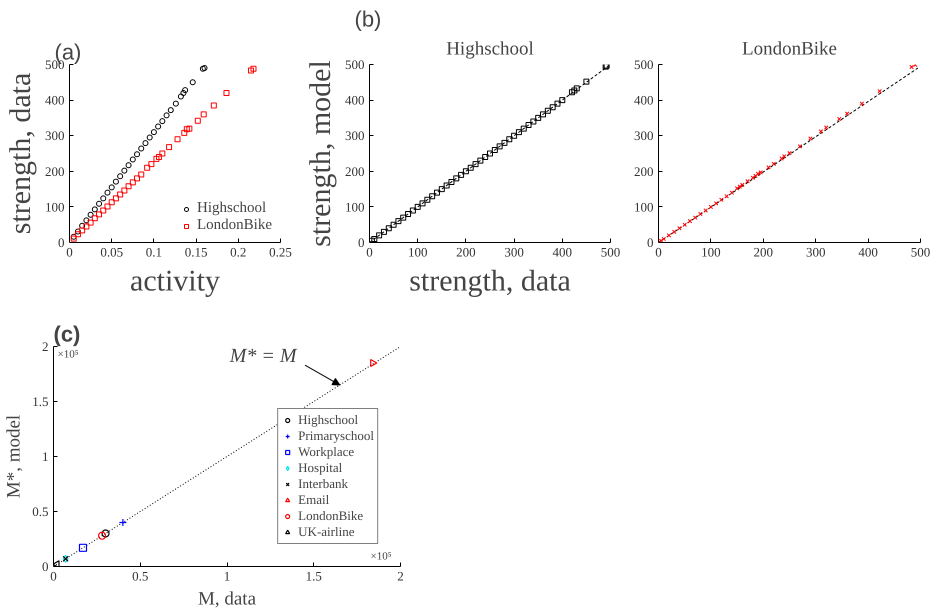  I want to click on annotation: M* = M, so click(263, 356).